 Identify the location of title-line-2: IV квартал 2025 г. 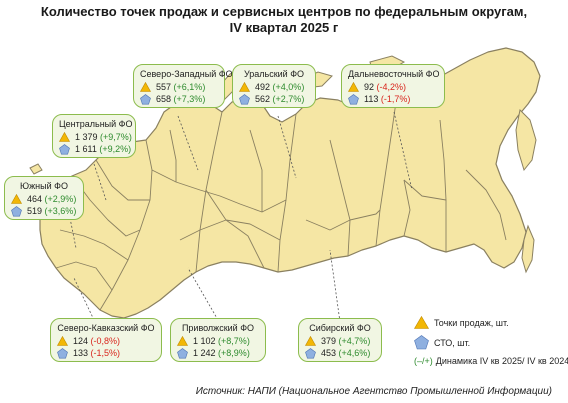
(284, 27).